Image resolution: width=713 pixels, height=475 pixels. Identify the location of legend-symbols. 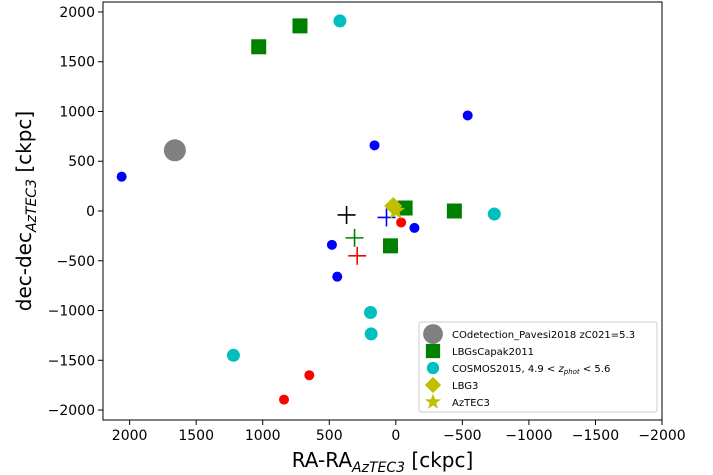
(433, 366).